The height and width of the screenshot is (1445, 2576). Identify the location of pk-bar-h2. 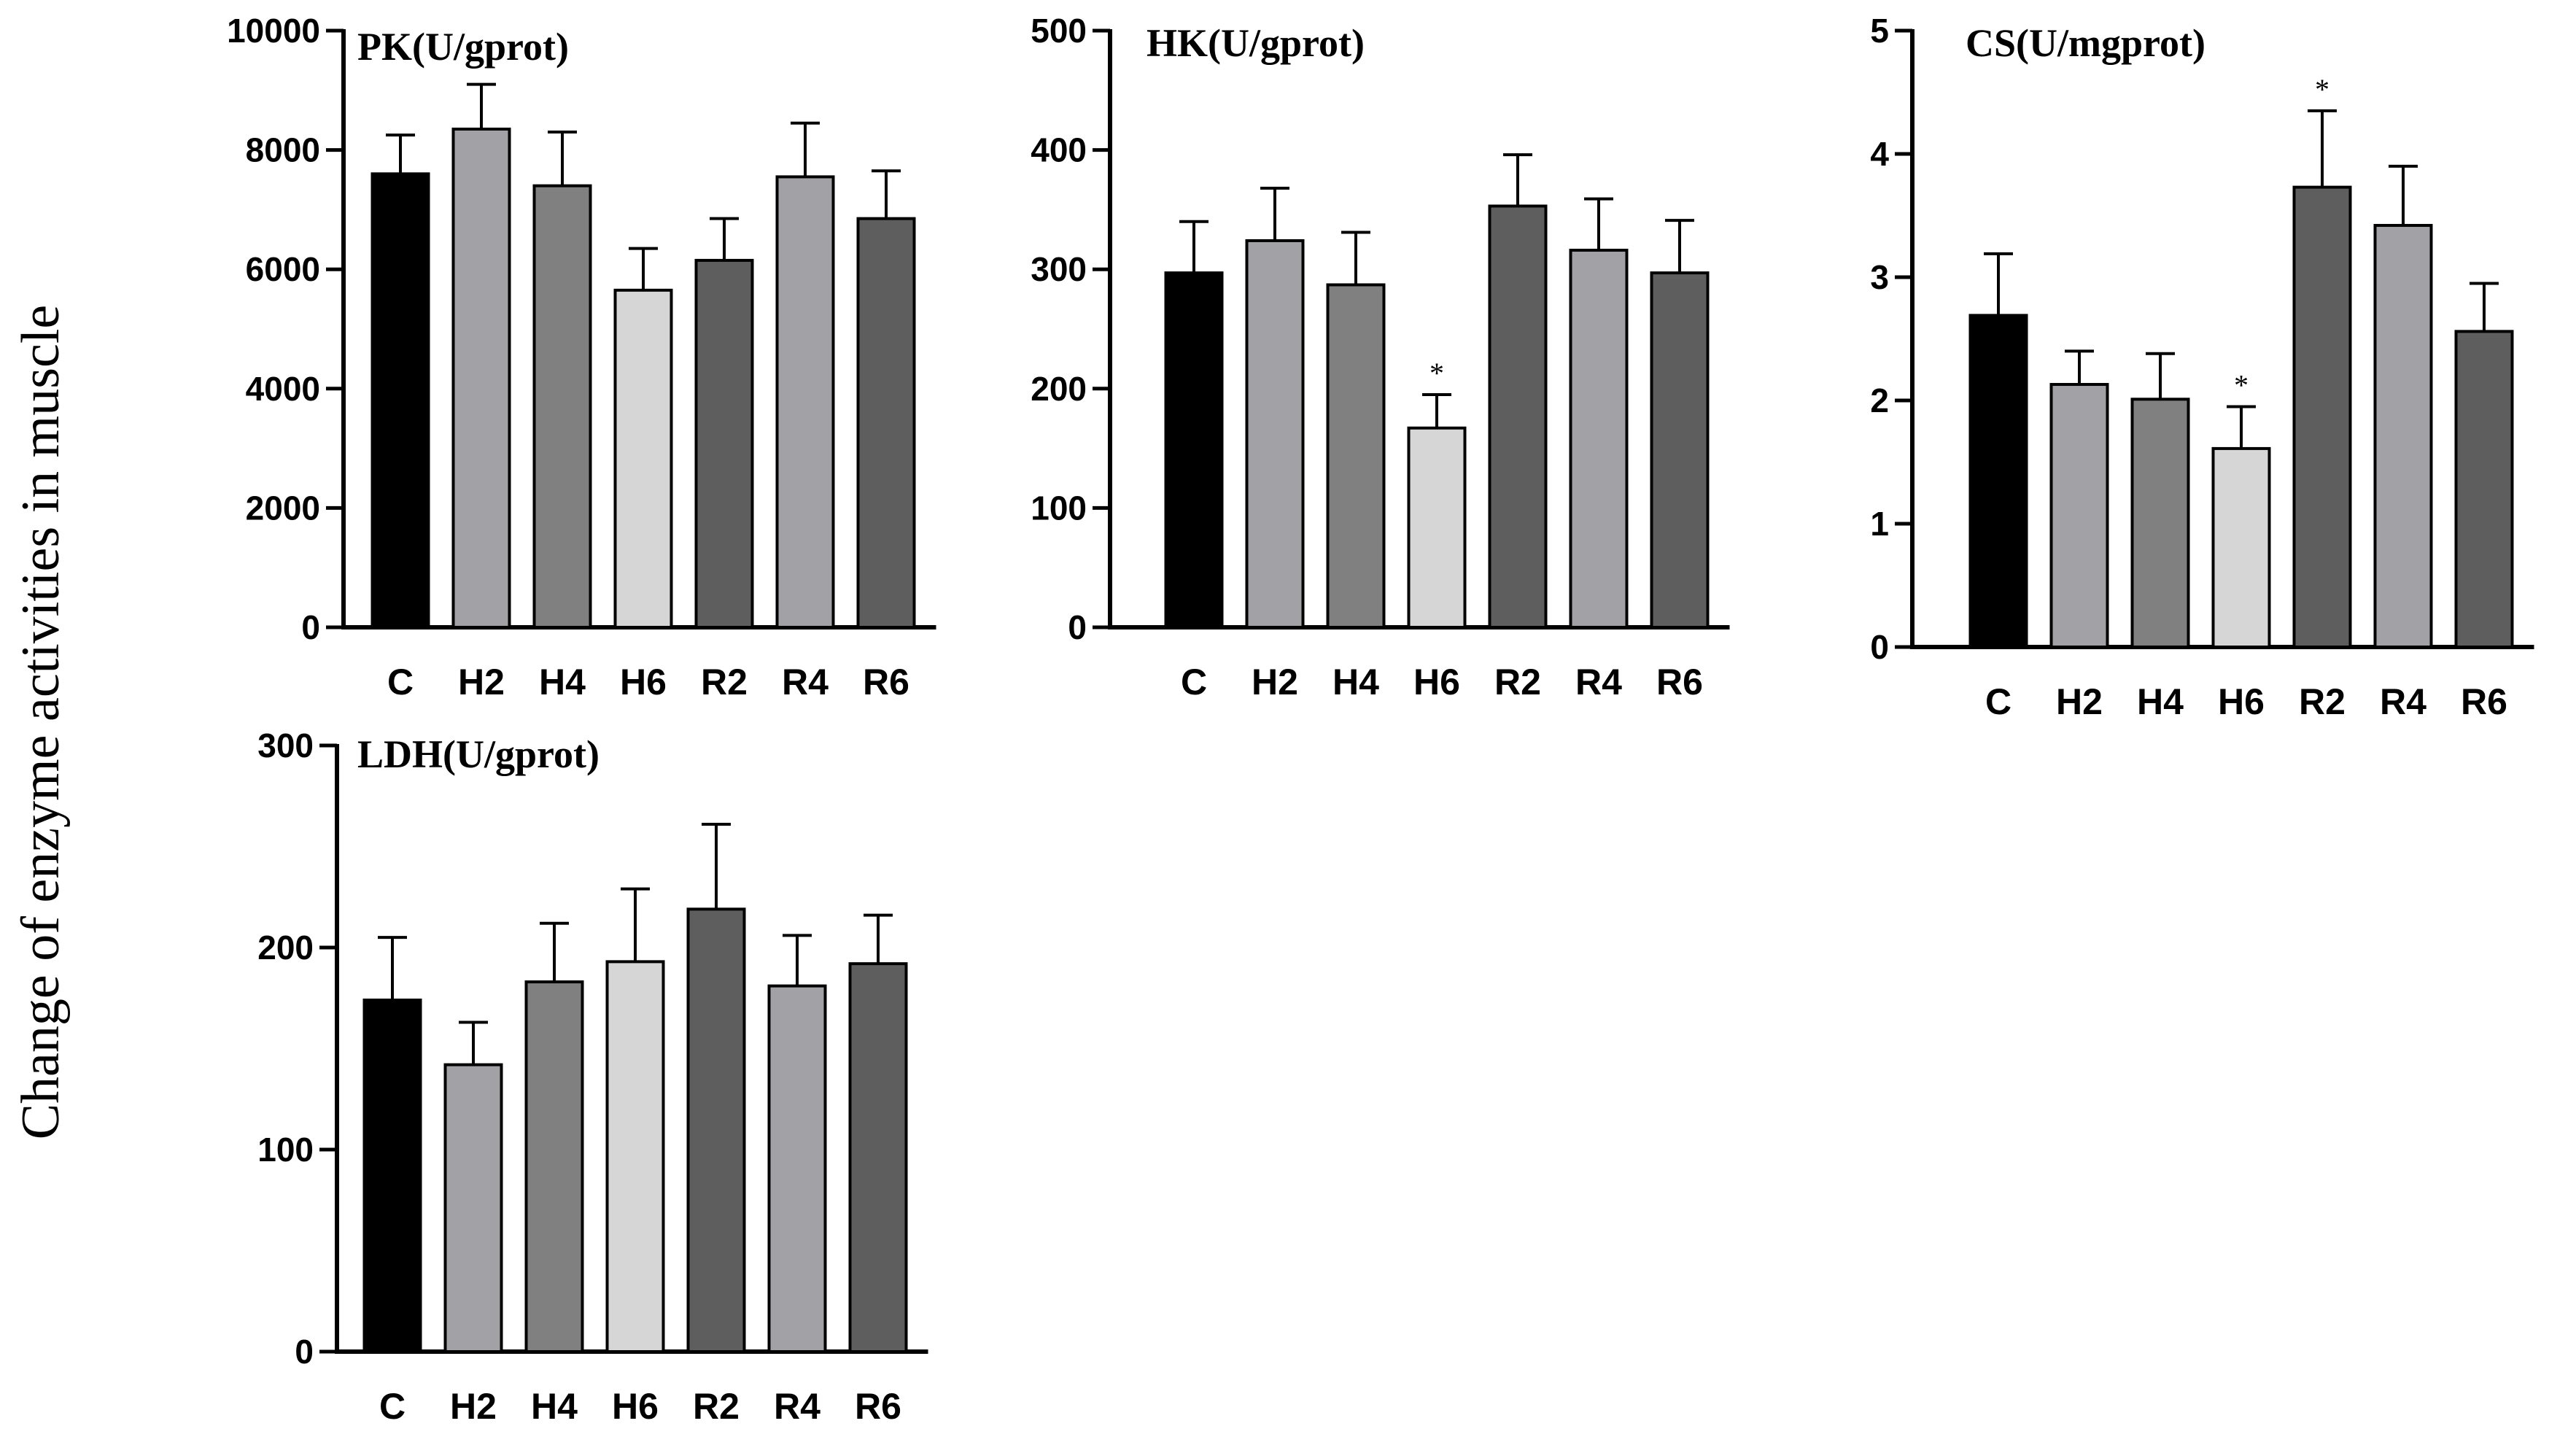
(481, 378).